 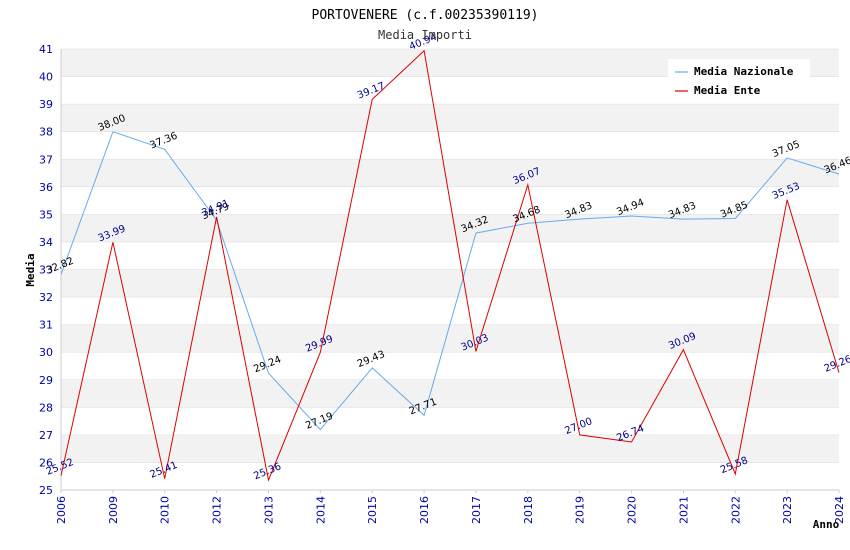 What do you see at coordinates (46, 214) in the screenshot?
I see `y-tick-label: 35` at bounding box center [46, 214].